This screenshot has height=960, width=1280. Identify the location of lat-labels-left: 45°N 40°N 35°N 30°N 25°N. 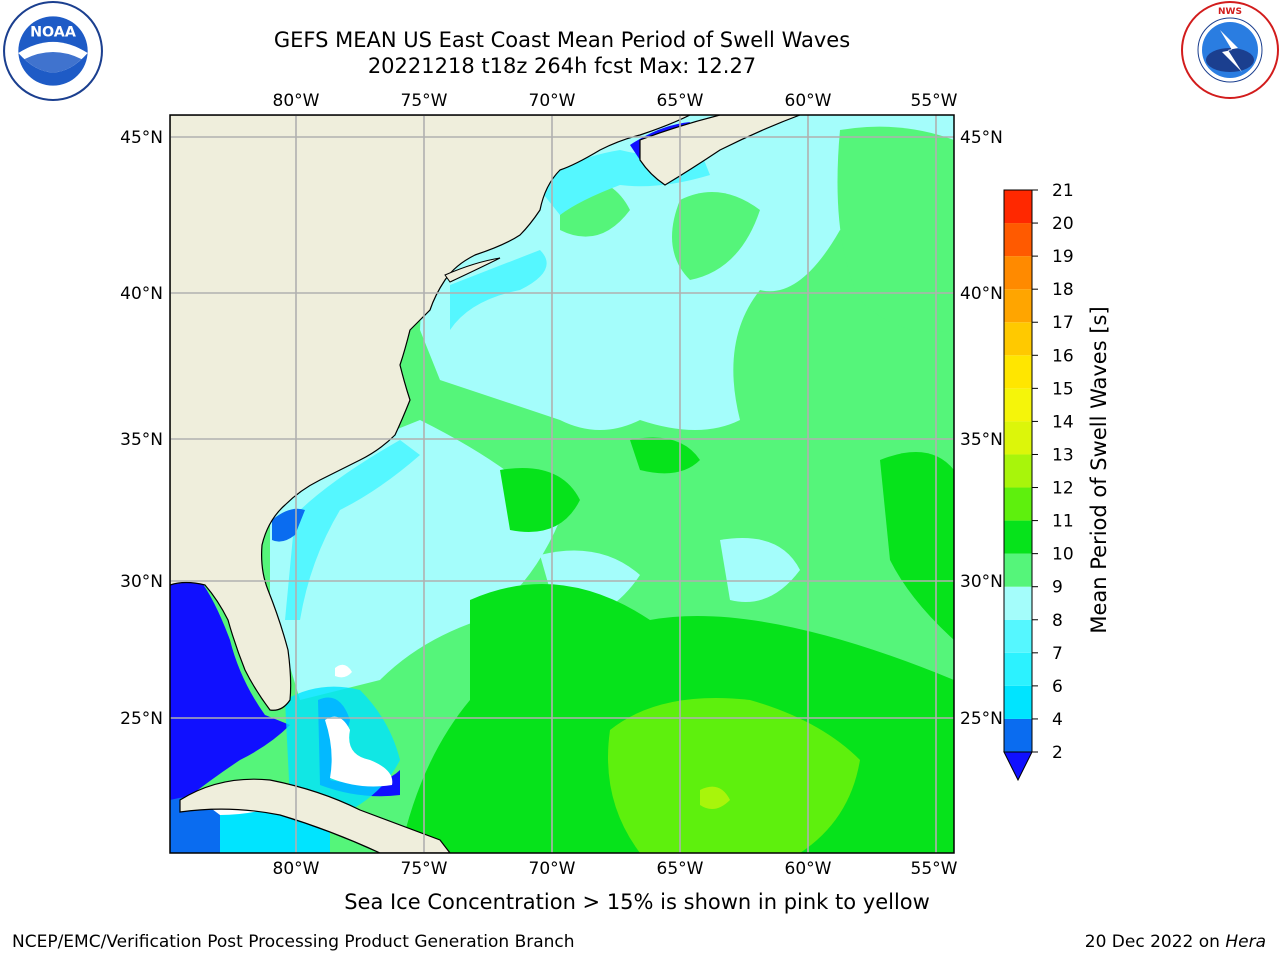
(141, 428).